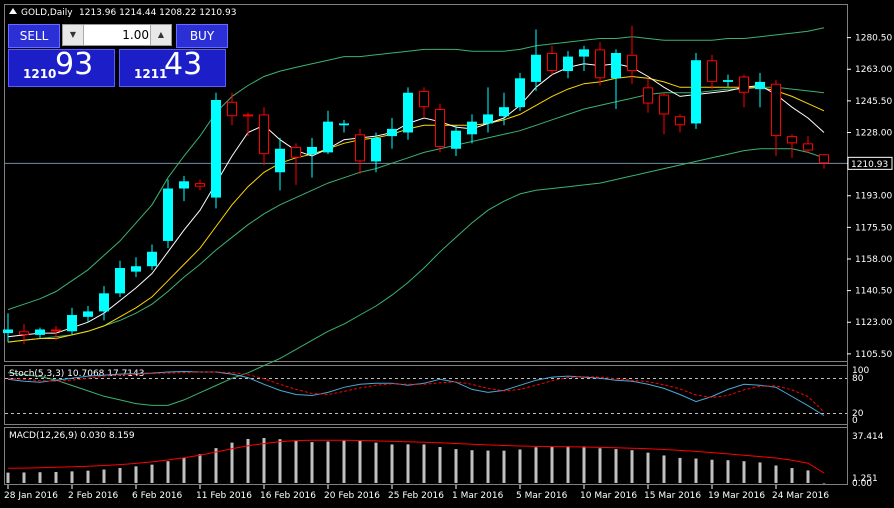 The image size is (894, 508). I want to click on stoch-signal-line, so click(416, 392).